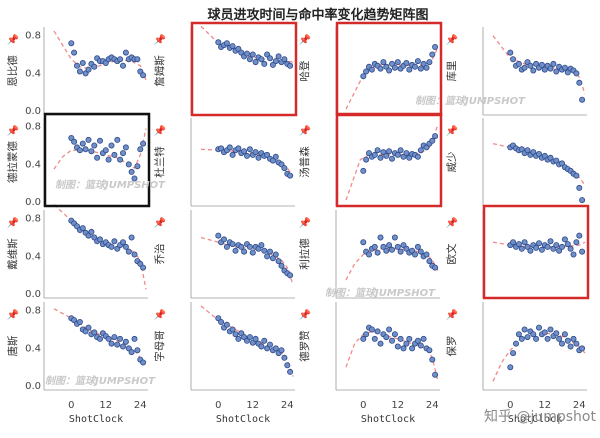 This screenshot has width=600, height=438. What do you see at coordinates (224, 70) in the screenshot?
I see `panel-1: 詹姆斯 📌` at bounding box center [224, 70].